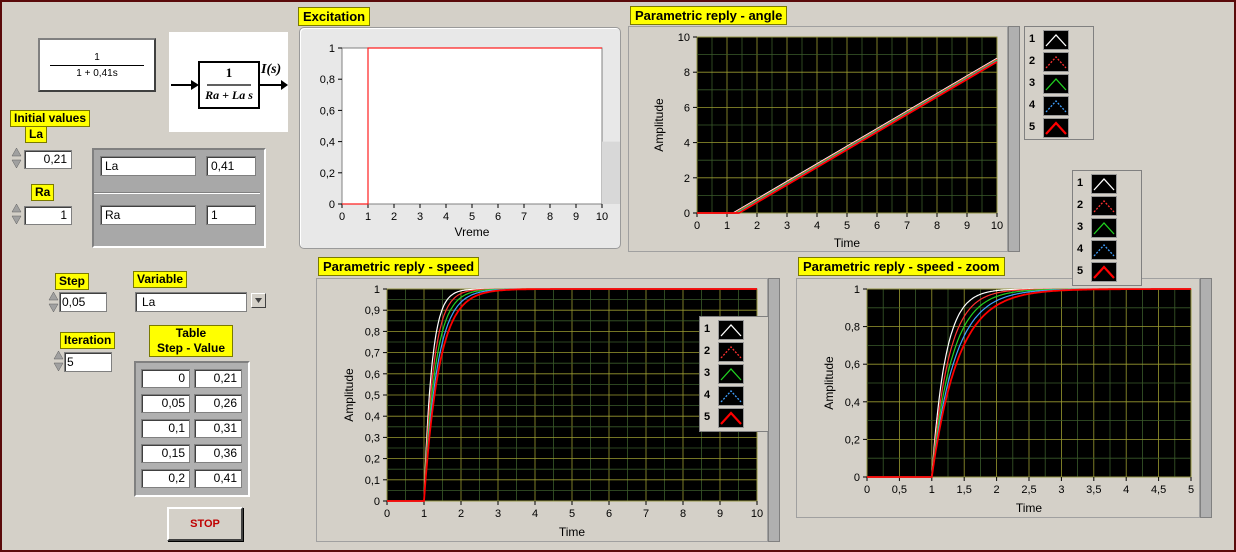  What do you see at coordinates (229, 72) in the screenshot?
I see `block-numerator: 1` at bounding box center [229, 72].